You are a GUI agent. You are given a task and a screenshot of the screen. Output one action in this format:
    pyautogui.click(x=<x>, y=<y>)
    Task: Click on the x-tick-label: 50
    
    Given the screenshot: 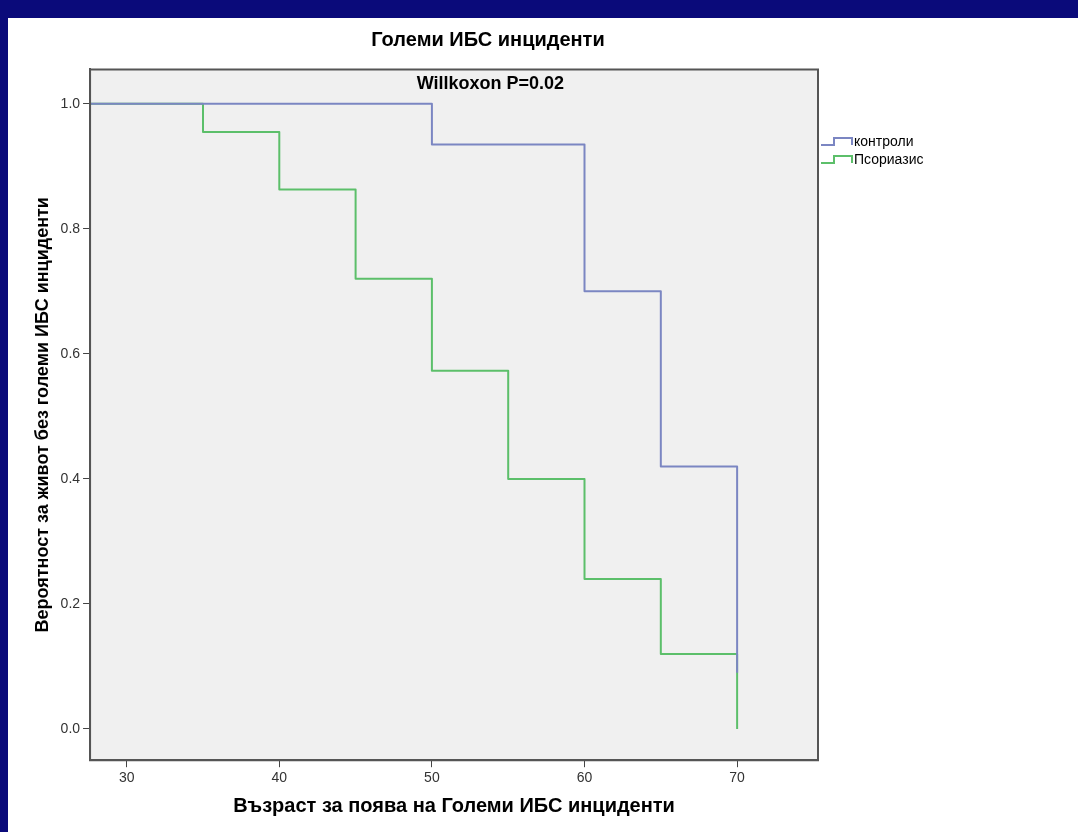 What is the action you would take?
    pyautogui.click(x=432, y=777)
    